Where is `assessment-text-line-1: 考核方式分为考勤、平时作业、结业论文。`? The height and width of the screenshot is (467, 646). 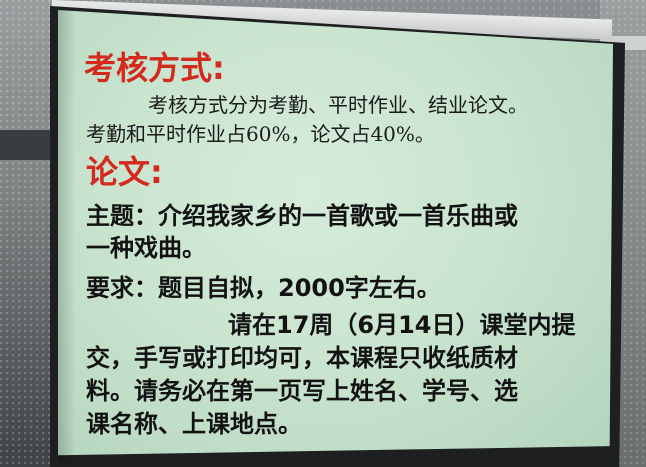
assessment-text-line-1: 考核方式分为考勤、平时作业、结业论文。 is located at coordinates (338, 105).